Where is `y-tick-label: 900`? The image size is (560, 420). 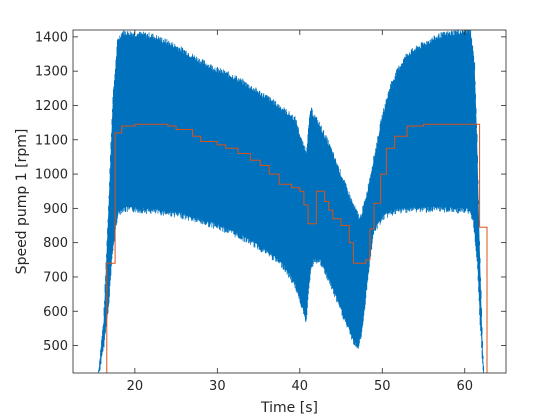
y-tick-label: 900 is located at coordinates (55, 209).